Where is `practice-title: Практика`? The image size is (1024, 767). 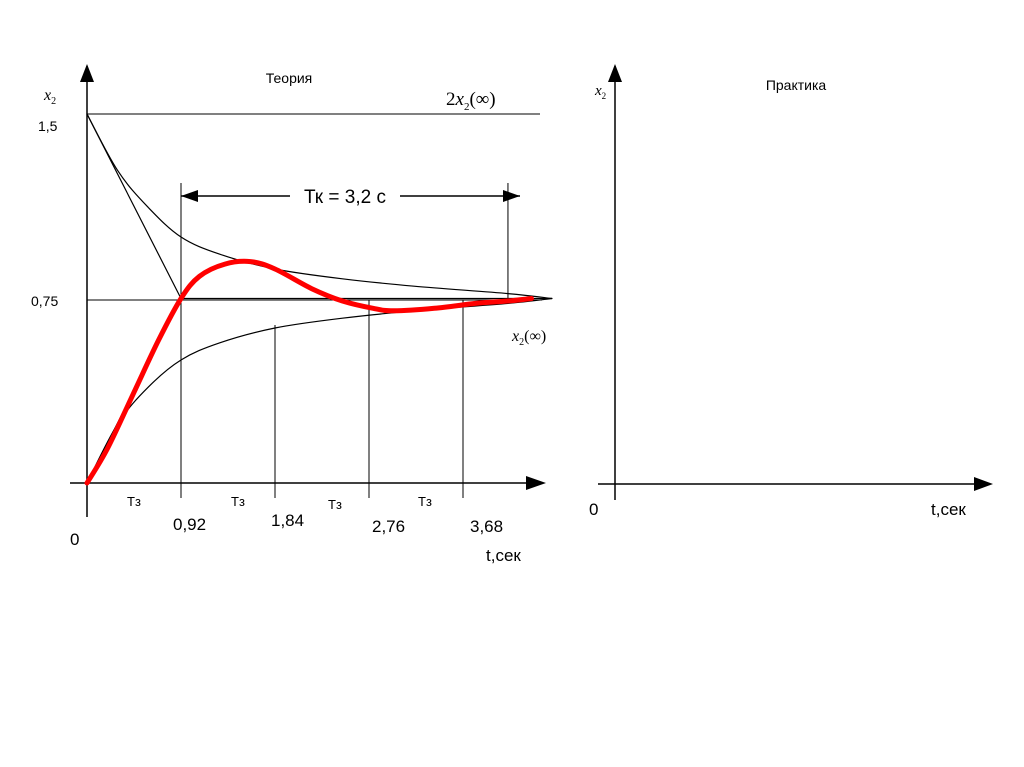
practice-title: Практика is located at coordinates (796, 85).